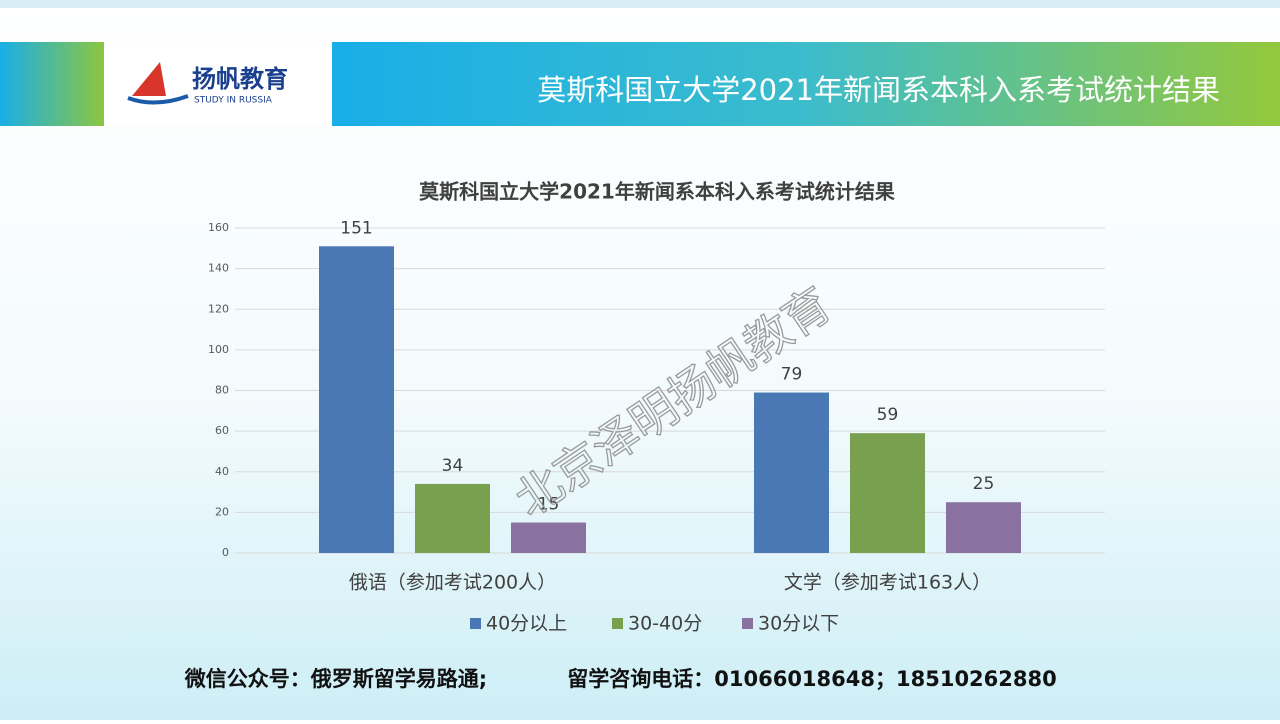  I want to click on legend-label: 30-40分, so click(665, 624).